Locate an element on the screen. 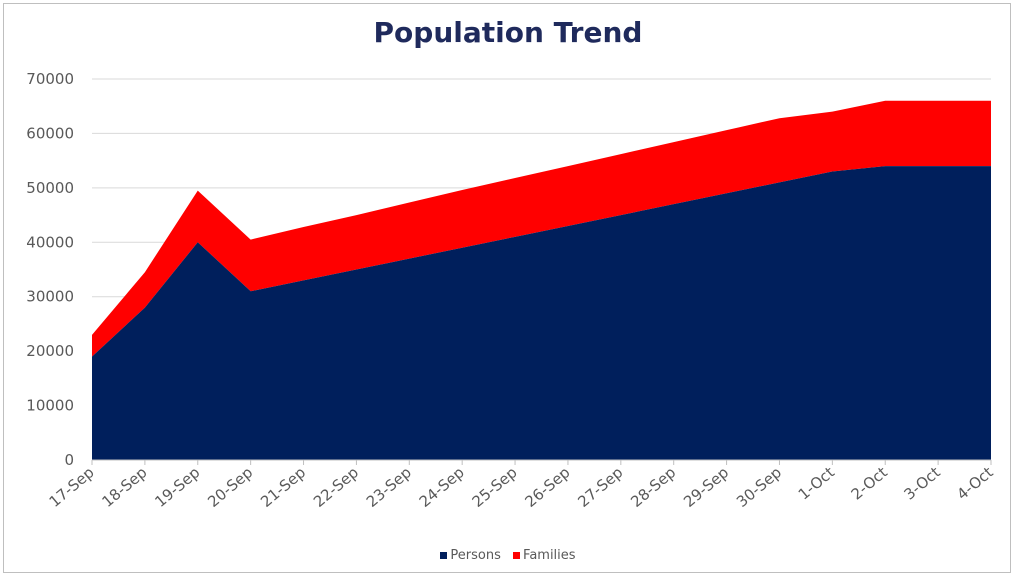 The height and width of the screenshot is (577, 1016). x-tick-label-23-Sep: 23-Sep is located at coordinates (389, 487).